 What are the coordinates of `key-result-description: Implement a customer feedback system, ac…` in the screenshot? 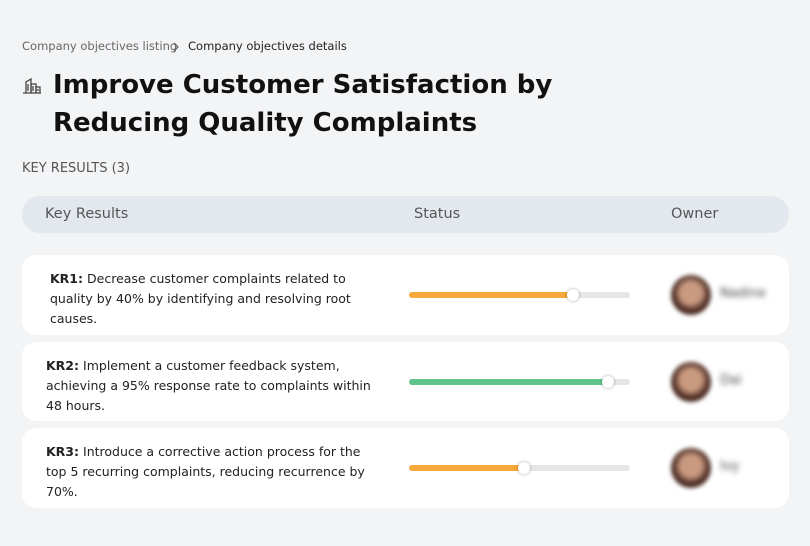 It's located at (208, 385).